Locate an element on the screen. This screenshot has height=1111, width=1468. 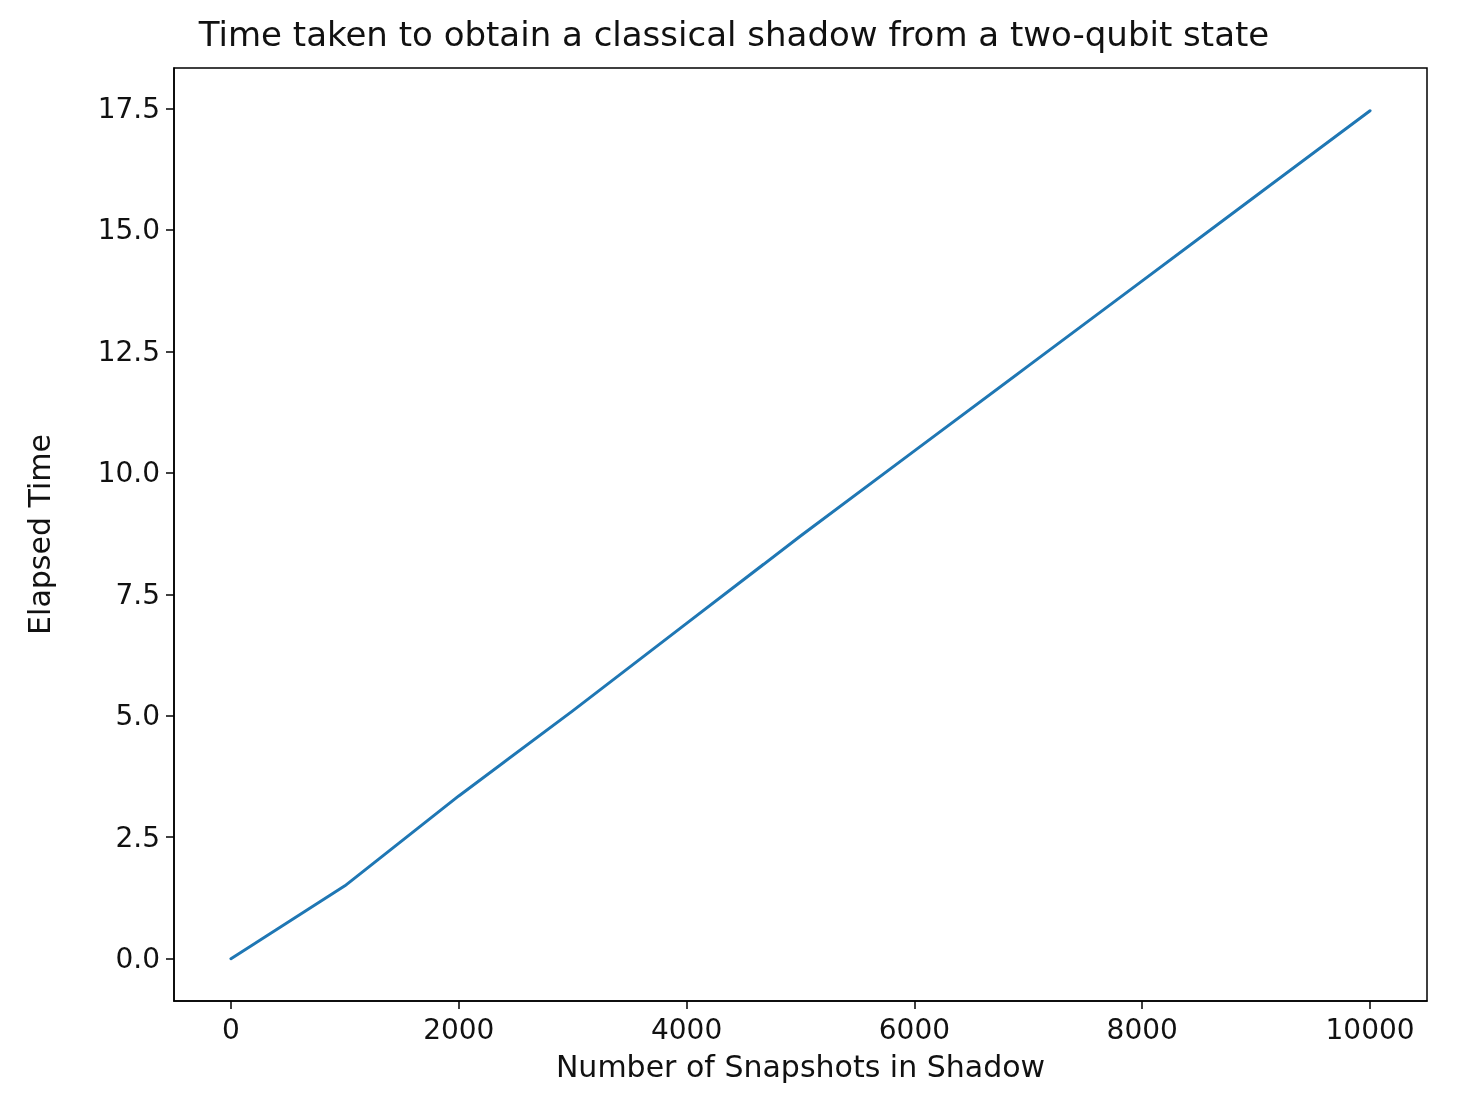
y-tick-label: 10.0 is located at coordinates (128, 473).